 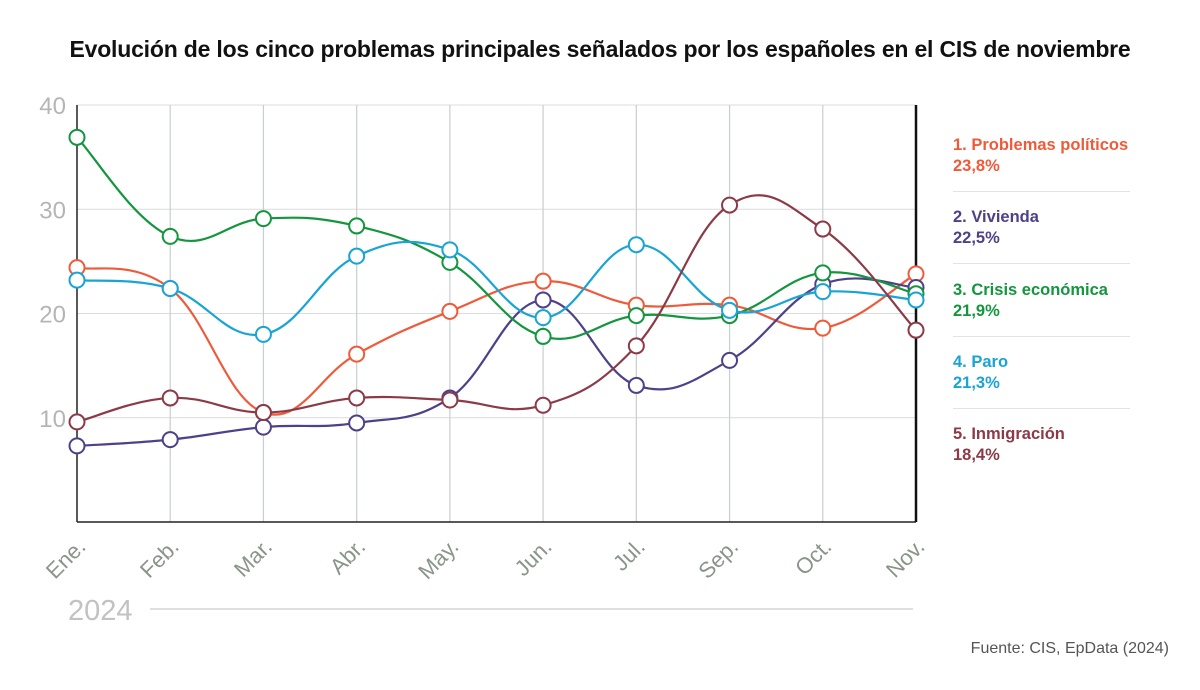 What do you see at coordinates (976, 238) in the screenshot?
I see `legend-series-value: 22,5%` at bounding box center [976, 238].